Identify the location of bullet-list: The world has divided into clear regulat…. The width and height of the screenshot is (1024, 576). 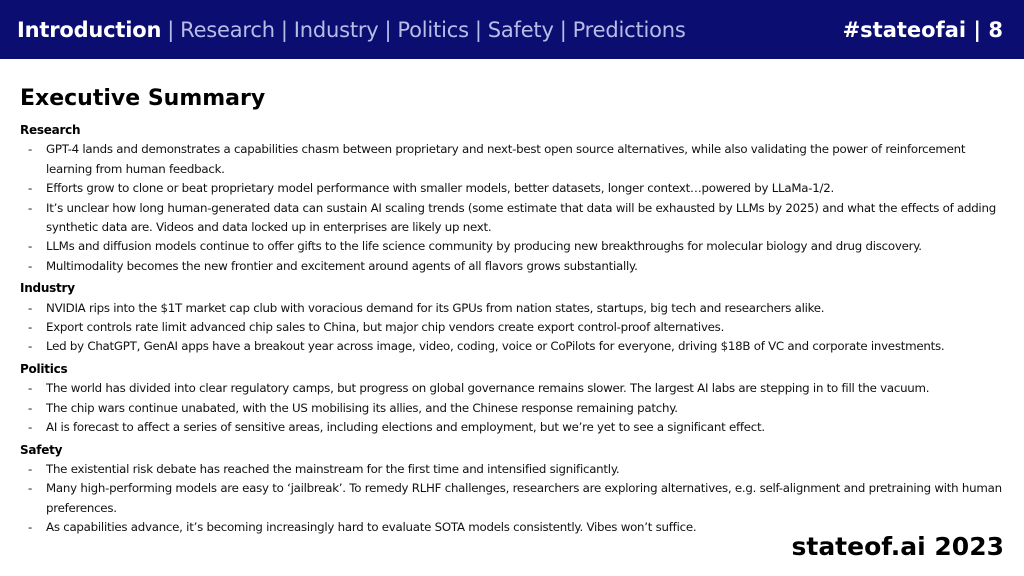
(512, 408).